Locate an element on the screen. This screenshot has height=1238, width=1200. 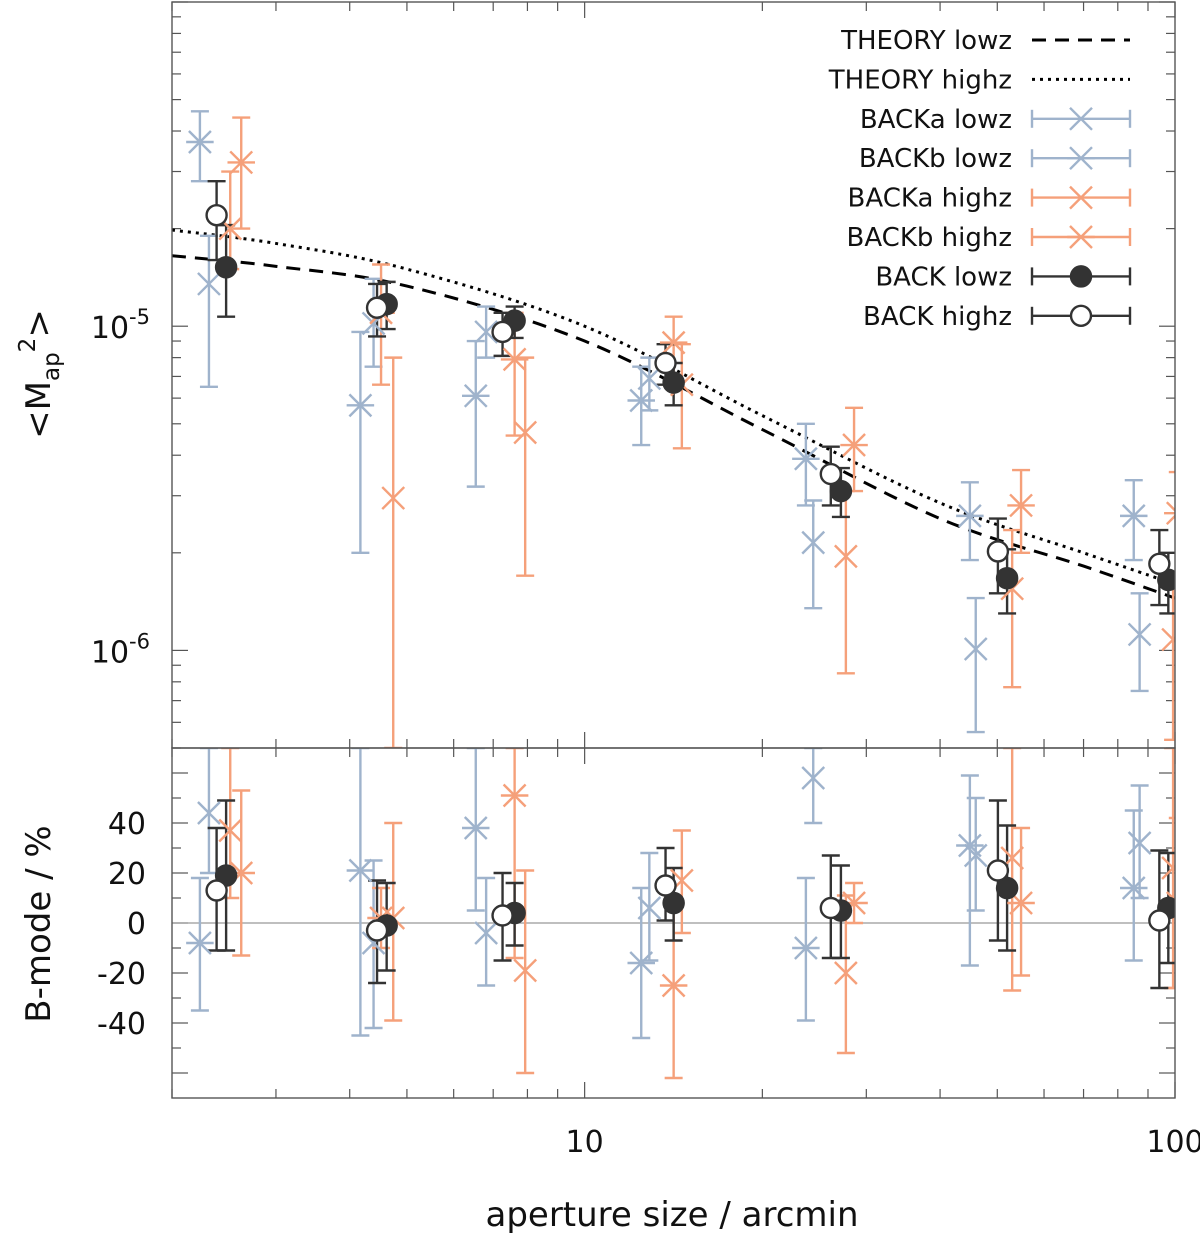
top-y-axis-title-end: > is located at coordinates (39, 323).